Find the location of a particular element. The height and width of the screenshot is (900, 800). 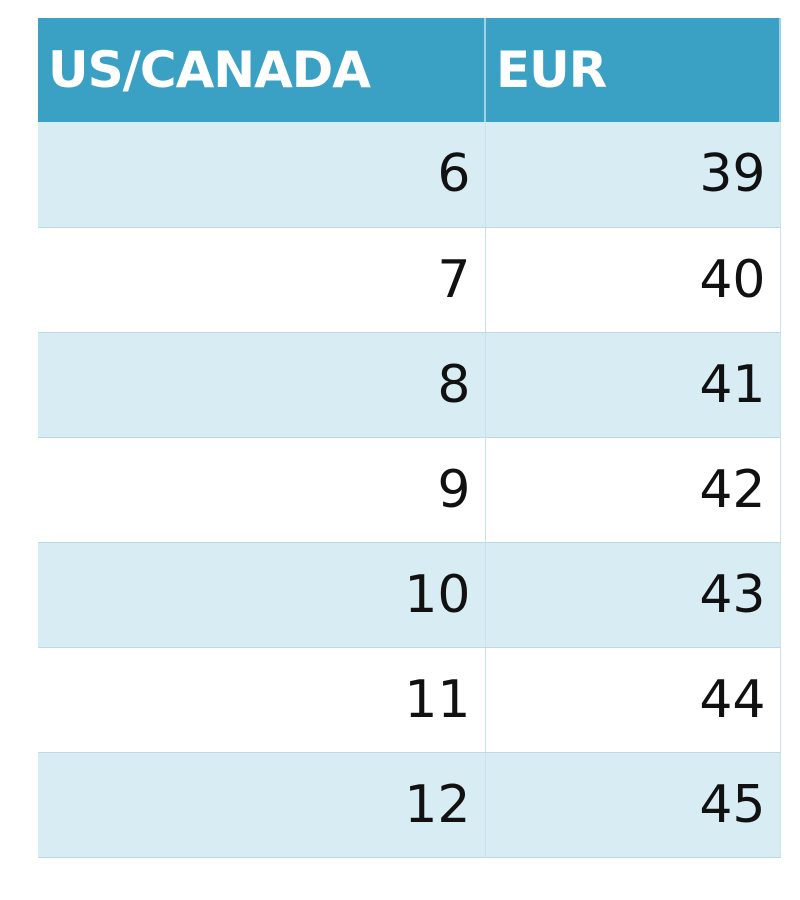

table-cell: 8 is located at coordinates (262, 385).